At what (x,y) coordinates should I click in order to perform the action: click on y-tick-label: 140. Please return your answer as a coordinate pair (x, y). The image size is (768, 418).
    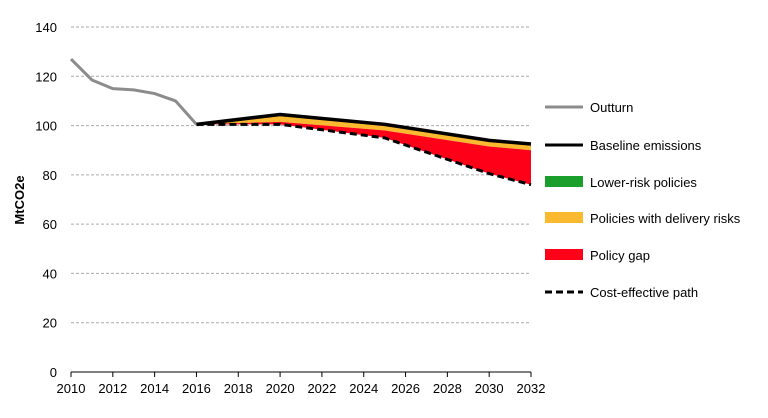
    Looking at the image, I should click on (46, 27).